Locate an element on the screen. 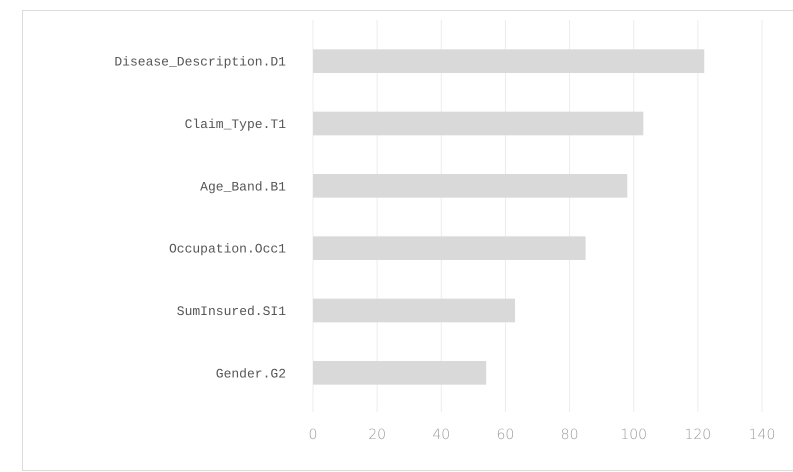 The height and width of the screenshot is (472, 793). x-tick-label: 60 is located at coordinates (505, 435).